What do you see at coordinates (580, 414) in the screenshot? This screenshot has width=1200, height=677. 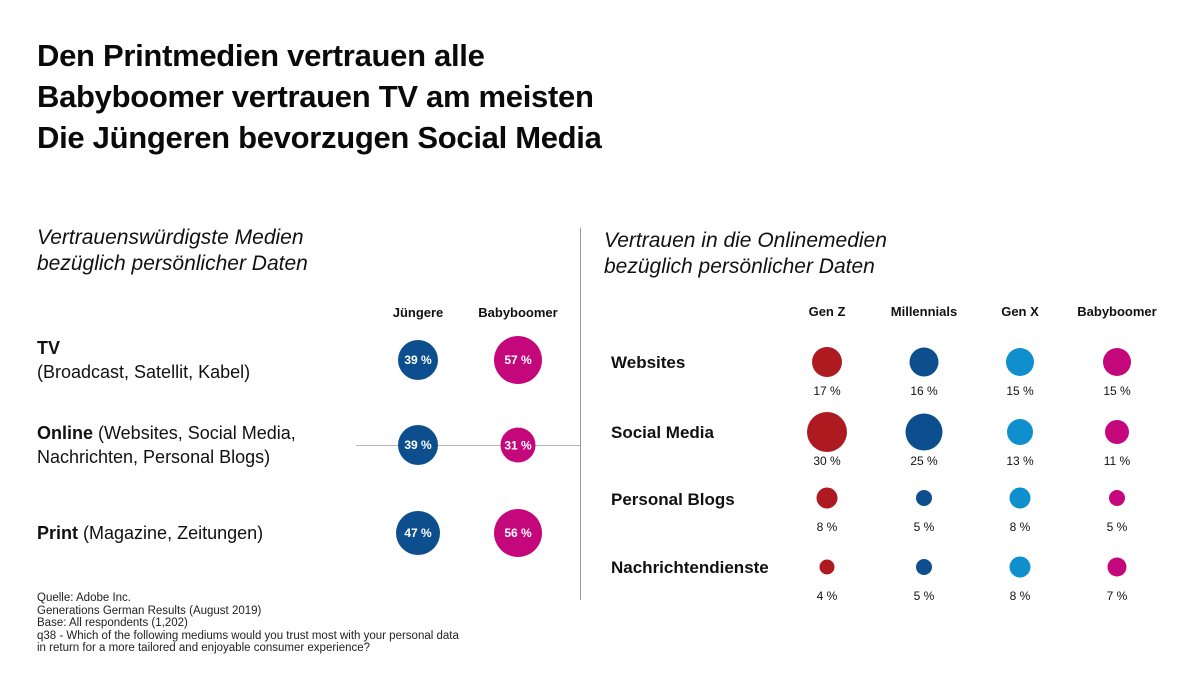 I see `vertical-divider` at bounding box center [580, 414].